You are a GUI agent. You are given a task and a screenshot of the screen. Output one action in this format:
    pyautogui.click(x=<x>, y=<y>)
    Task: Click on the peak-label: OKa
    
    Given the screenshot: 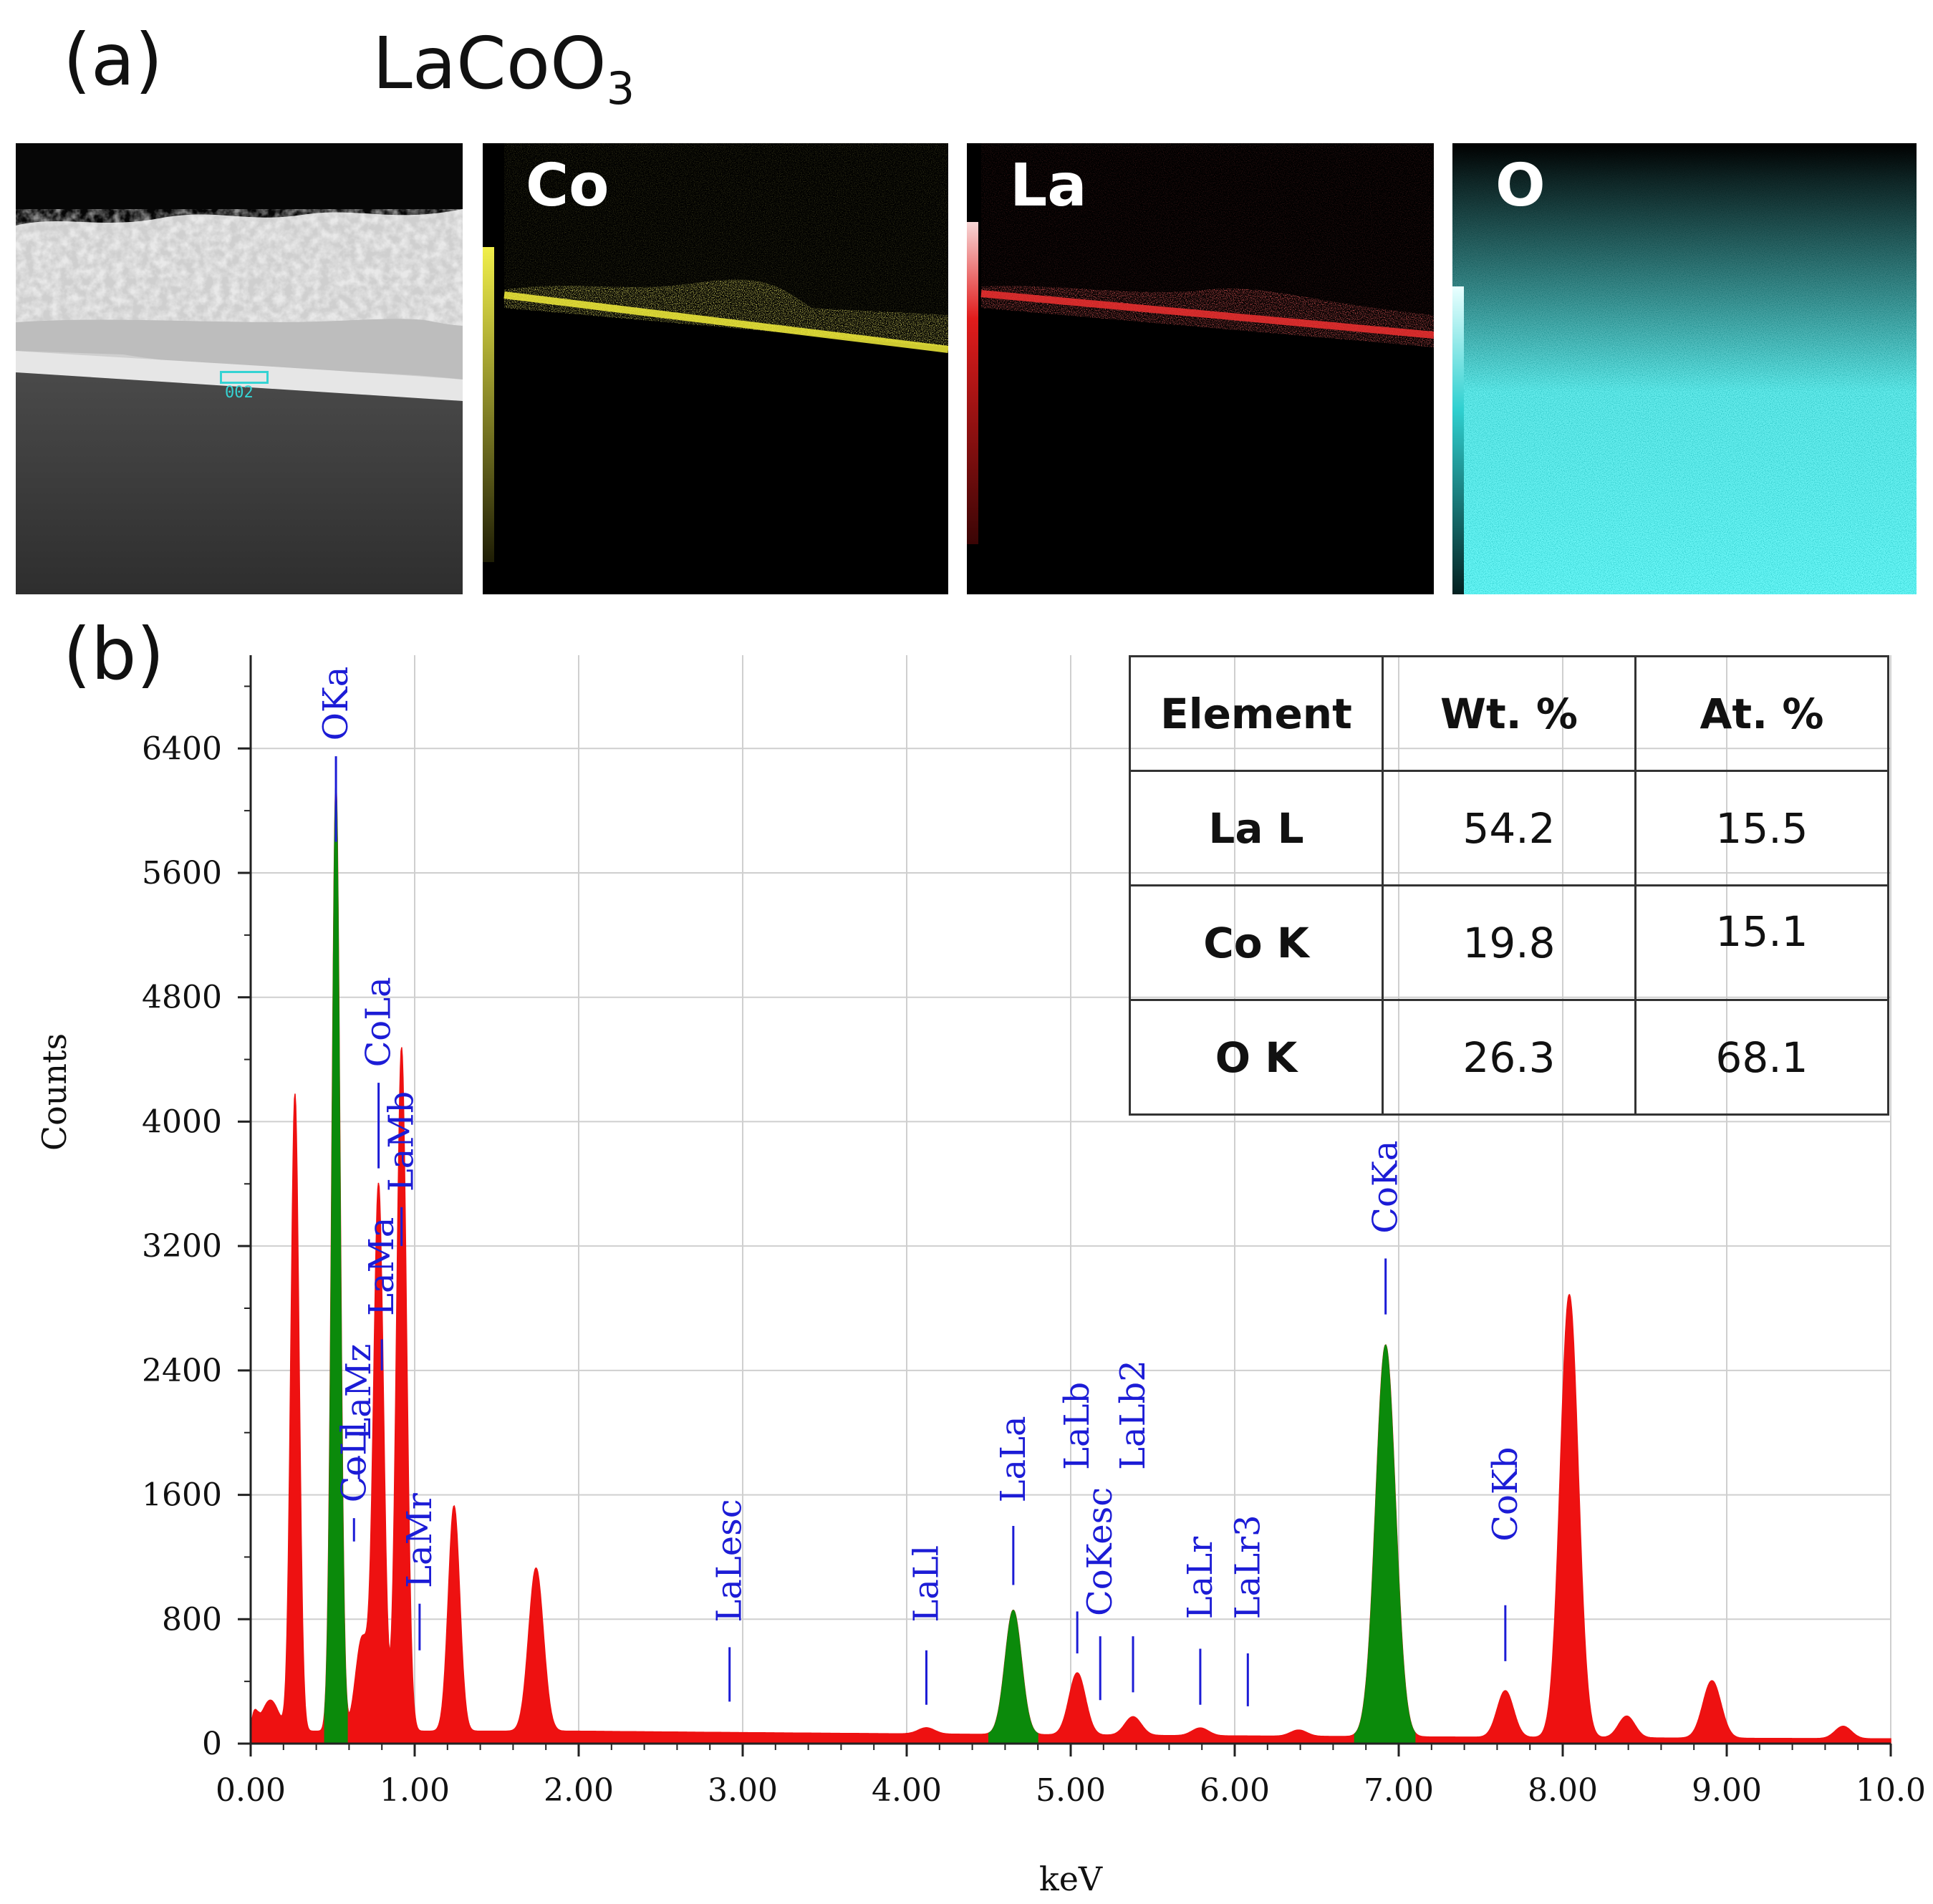 What is the action you would take?
    pyautogui.click(x=336, y=704)
    